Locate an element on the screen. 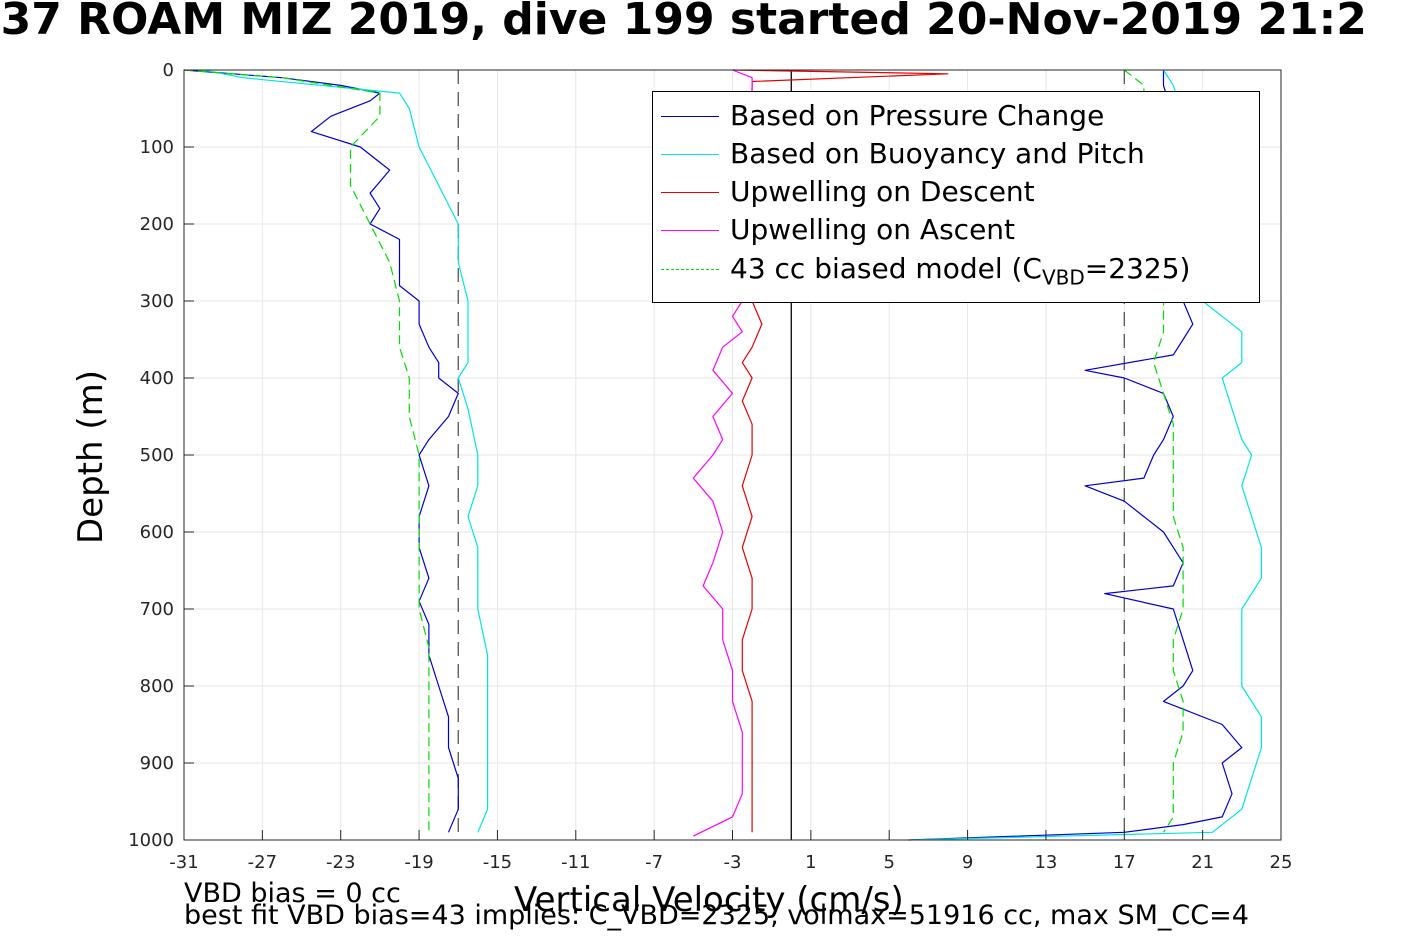 The height and width of the screenshot is (945, 1417). x-tick-label: -7 is located at coordinates (654, 862).